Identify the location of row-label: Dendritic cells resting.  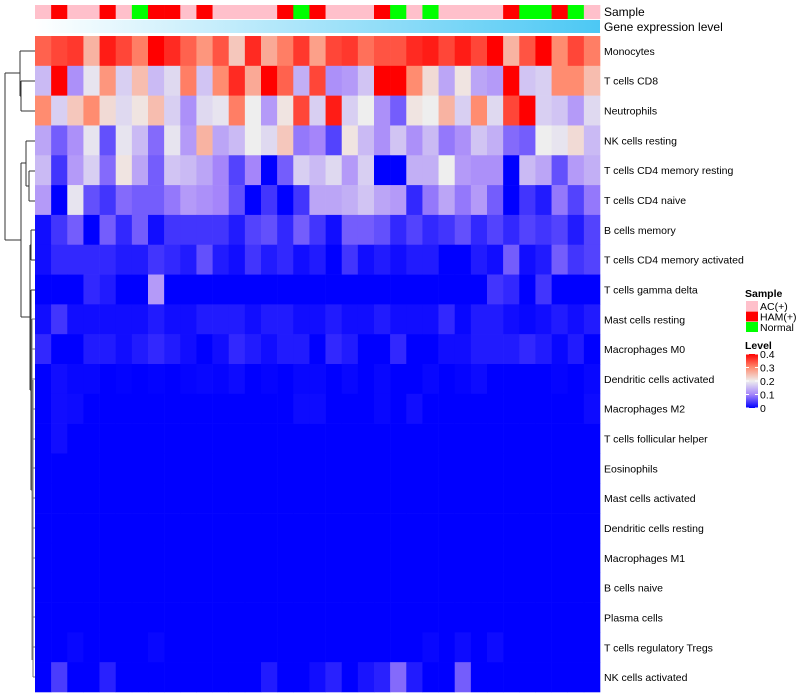
(654, 529).